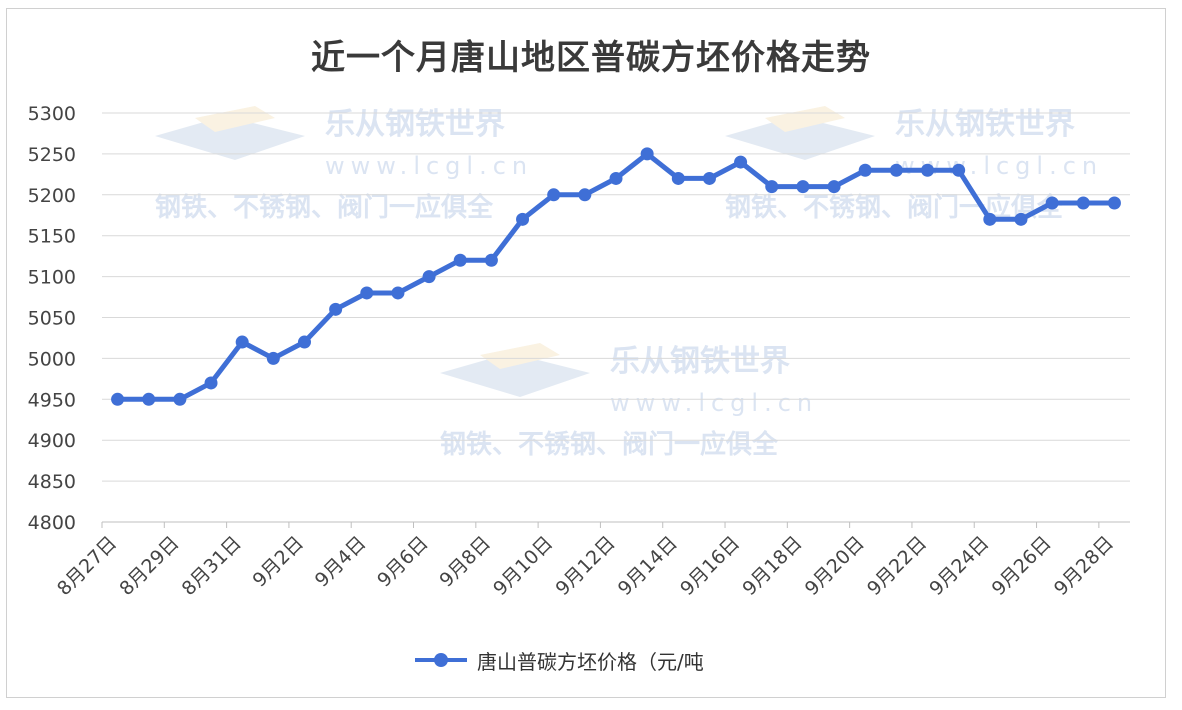 The image size is (1182, 710). I want to click on y-tick-label: 5250, so click(52, 155).